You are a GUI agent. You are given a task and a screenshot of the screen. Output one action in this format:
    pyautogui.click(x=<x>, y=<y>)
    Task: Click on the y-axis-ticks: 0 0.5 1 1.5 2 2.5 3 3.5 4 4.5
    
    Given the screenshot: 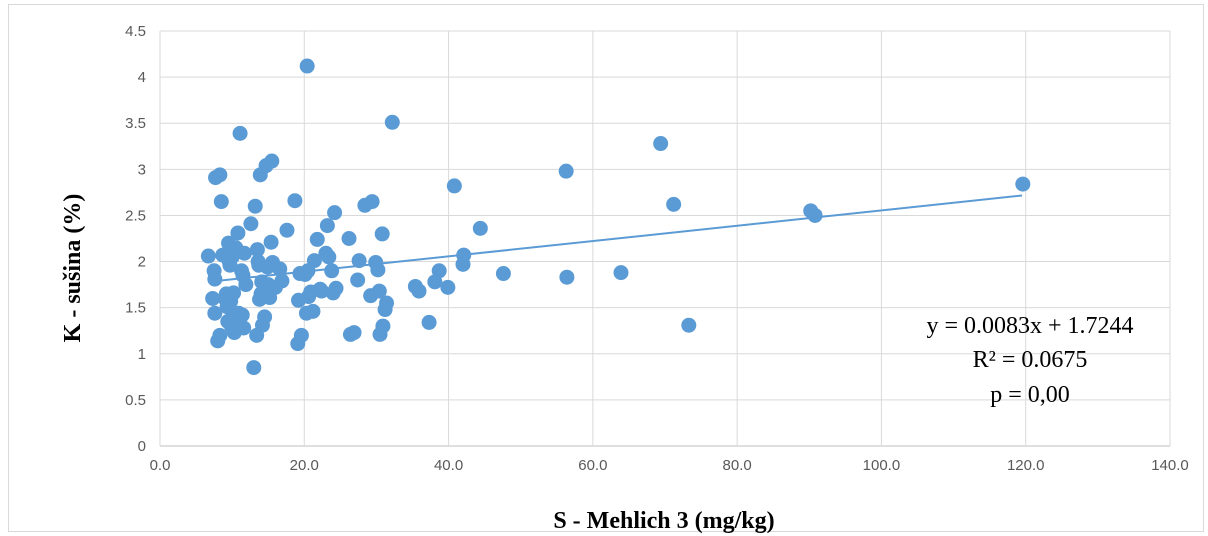 What is the action you would take?
    pyautogui.click(x=135, y=239)
    